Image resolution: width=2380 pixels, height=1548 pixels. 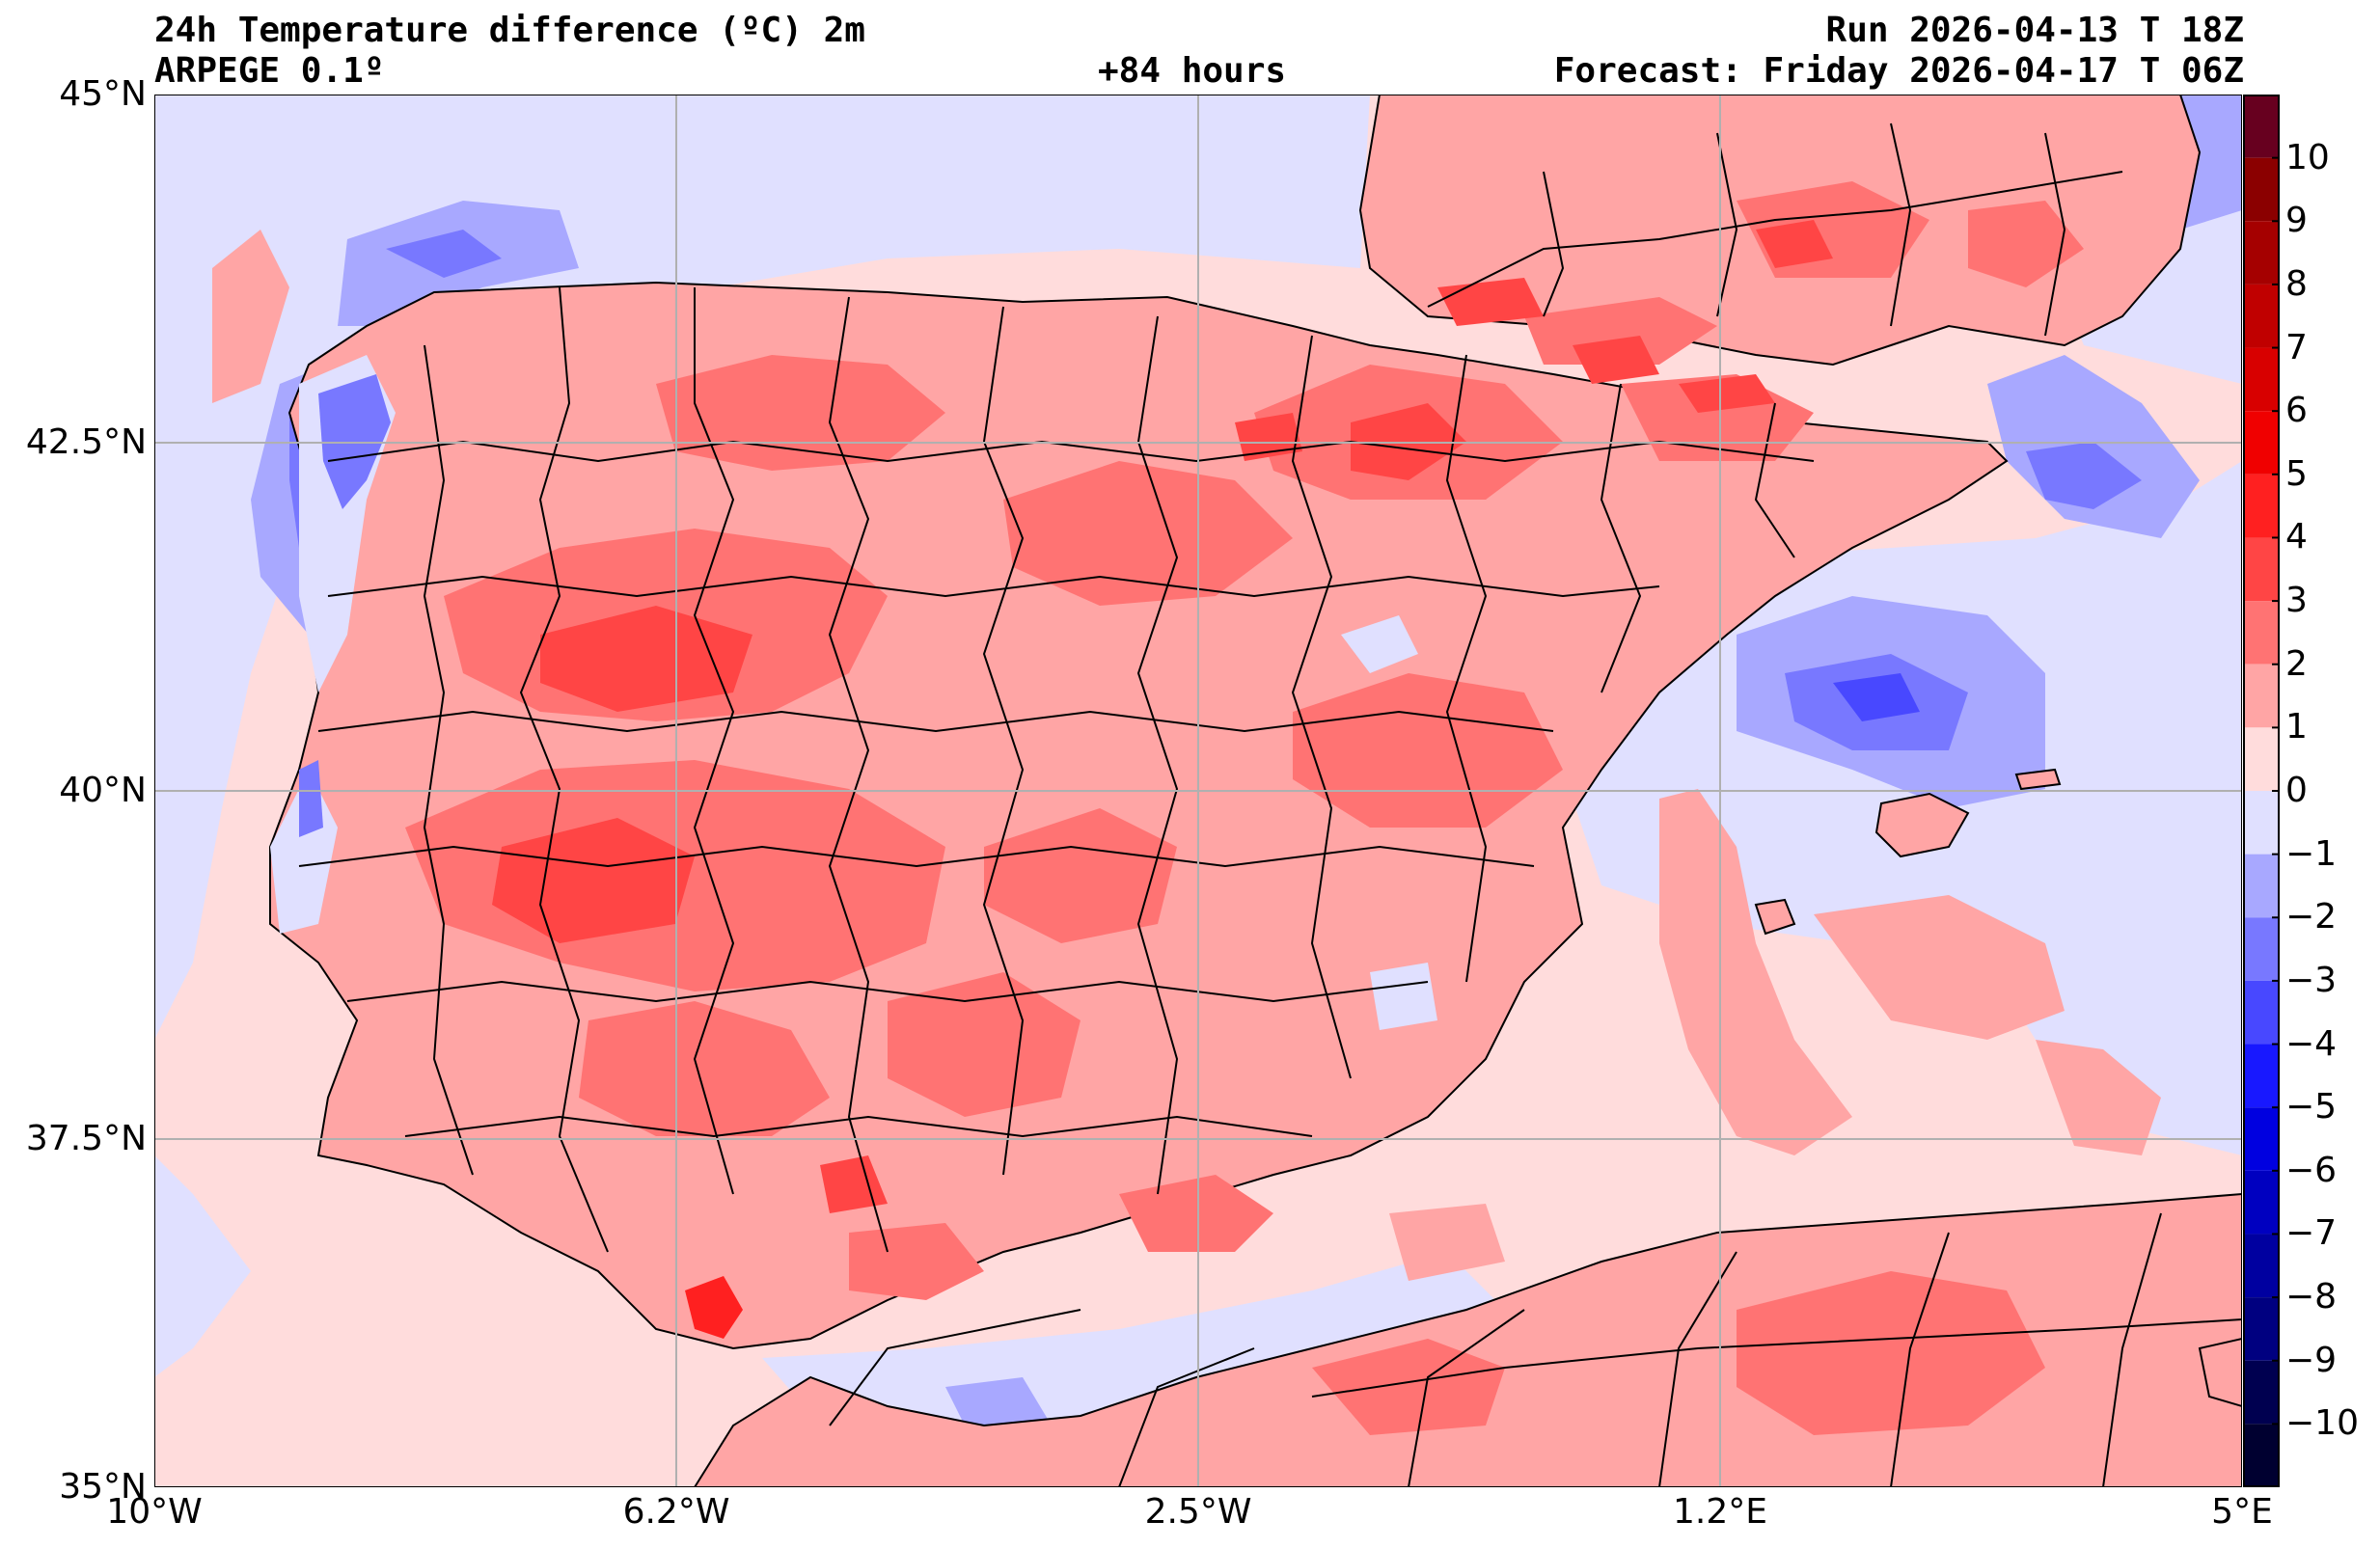 I want to click on colorbar, so click(x=2262, y=791).